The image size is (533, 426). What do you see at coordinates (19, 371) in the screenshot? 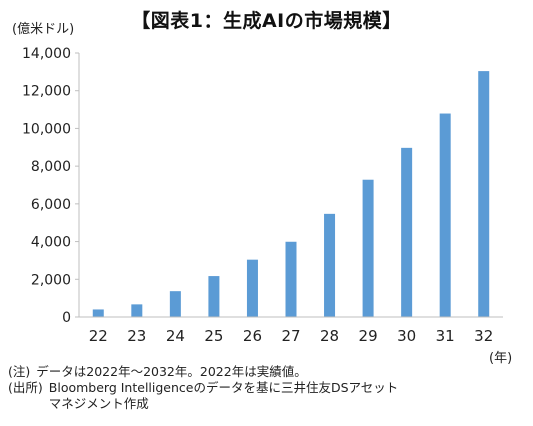
I see `note-tag: (注)` at bounding box center [19, 371].